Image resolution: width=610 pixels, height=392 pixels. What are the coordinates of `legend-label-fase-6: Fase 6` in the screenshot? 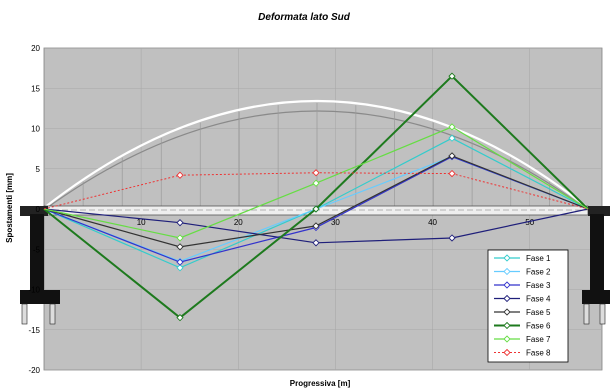 It's located at (538, 326).